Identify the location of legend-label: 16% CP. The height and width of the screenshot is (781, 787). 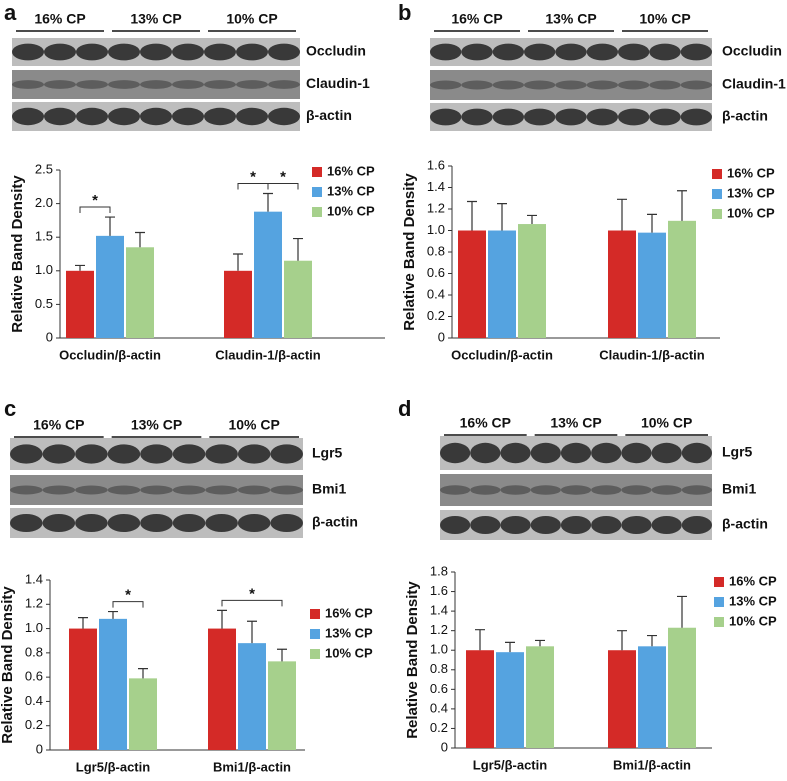
(351, 170).